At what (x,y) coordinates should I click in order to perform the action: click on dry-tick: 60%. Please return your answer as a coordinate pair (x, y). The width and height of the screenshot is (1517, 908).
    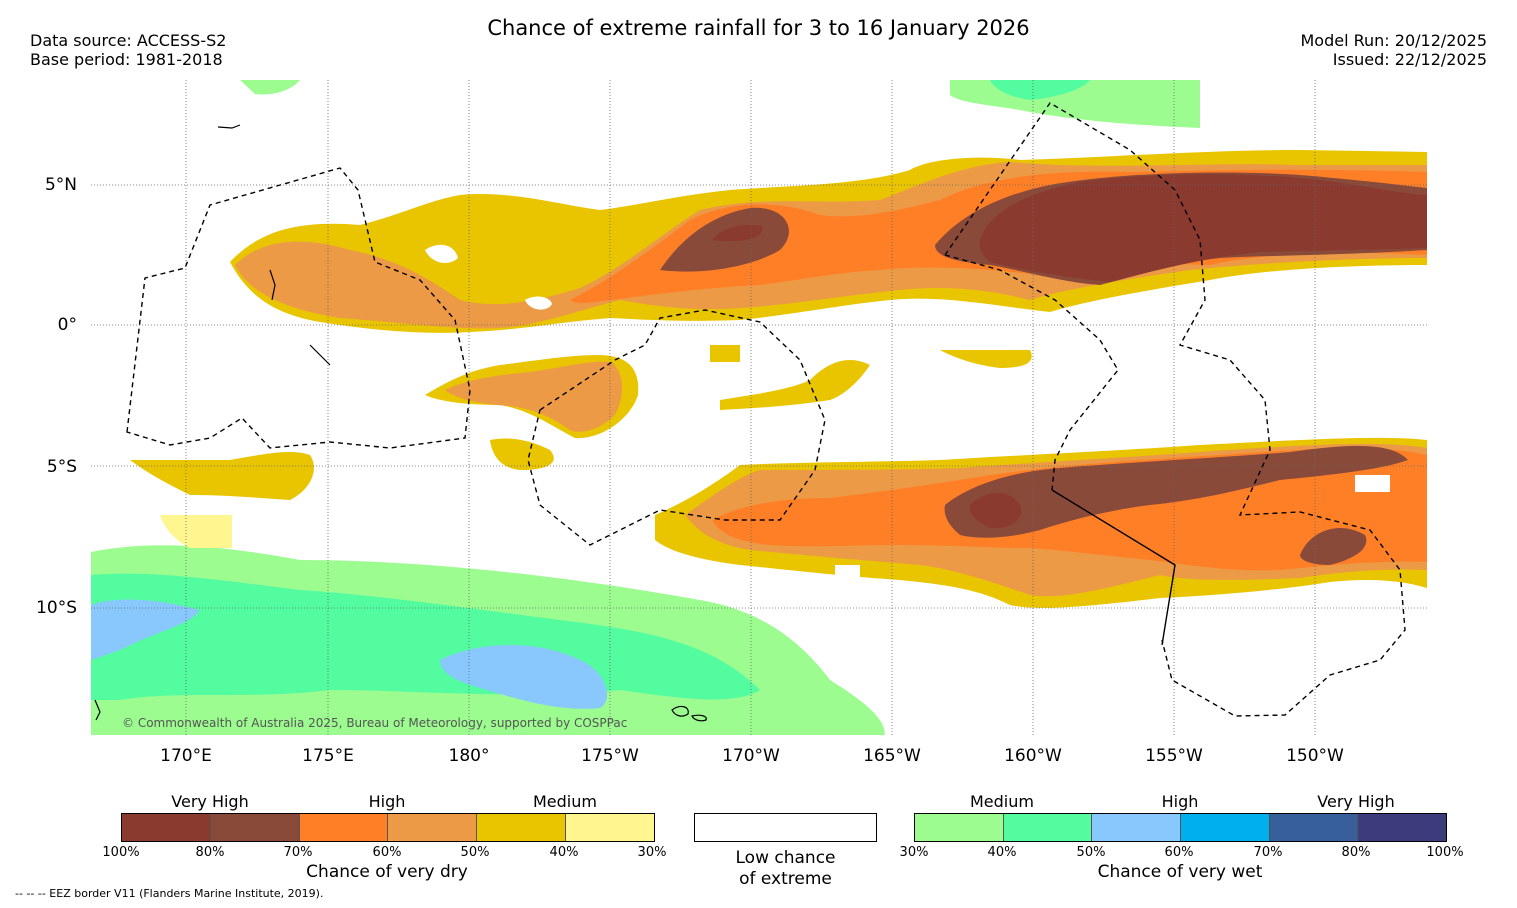
    Looking at the image, I should click on (387, 852).